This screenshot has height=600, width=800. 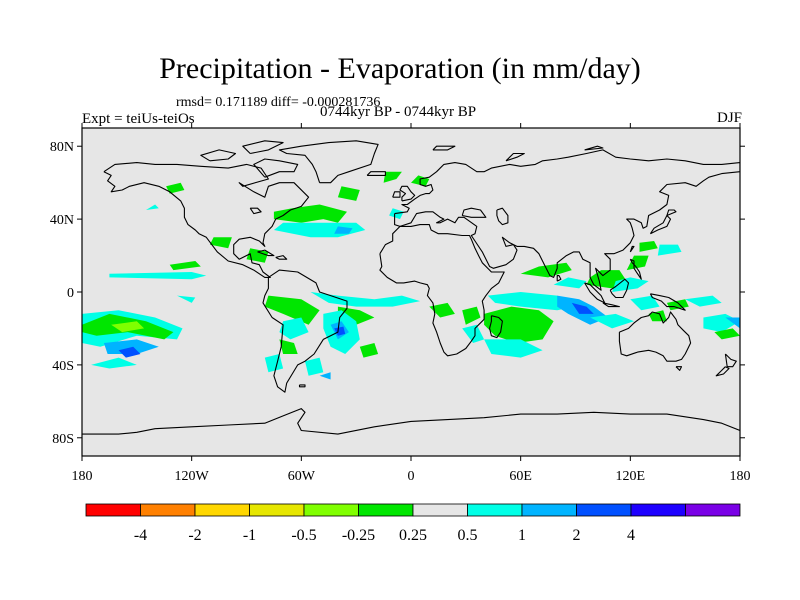 I want to click on colorbar-label: 2, so click(x=577, y=535).